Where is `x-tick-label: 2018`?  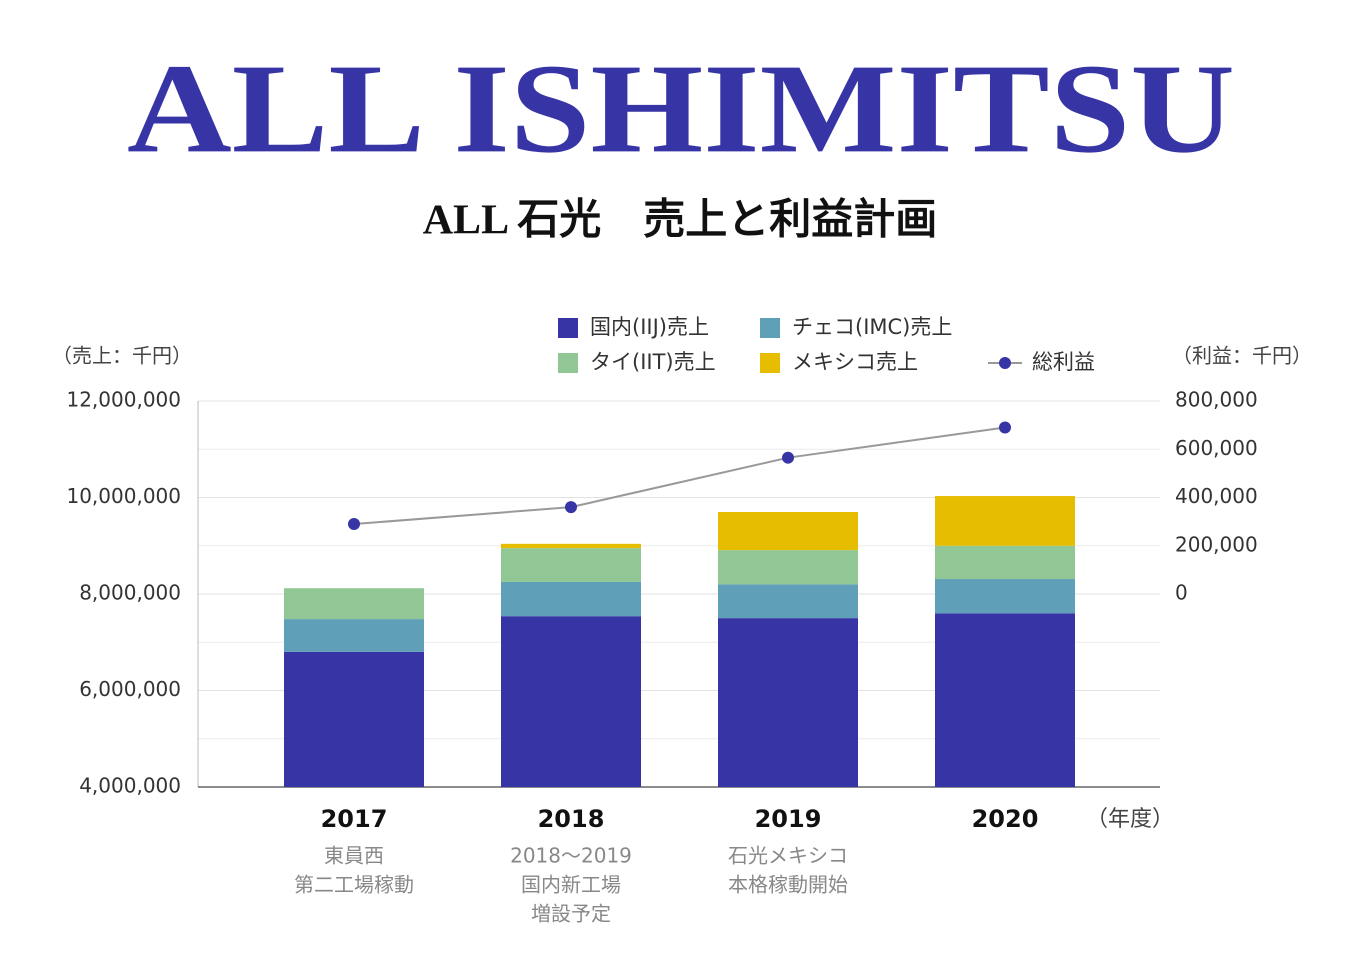
x-tick-label: 2018 is located at coordinates (571, 819).